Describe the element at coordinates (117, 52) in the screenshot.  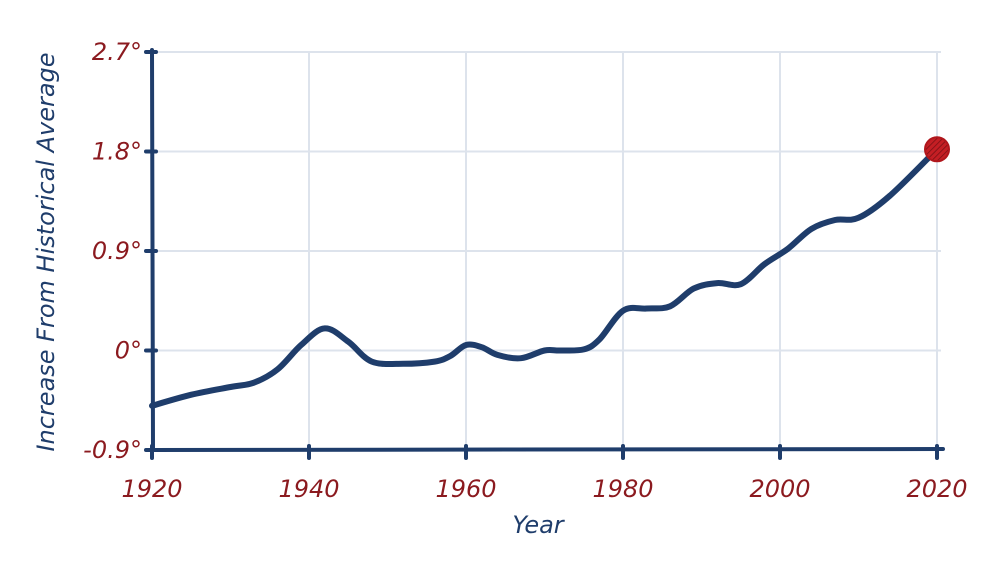
I see `y-tick-label: 2.7°` at that location.